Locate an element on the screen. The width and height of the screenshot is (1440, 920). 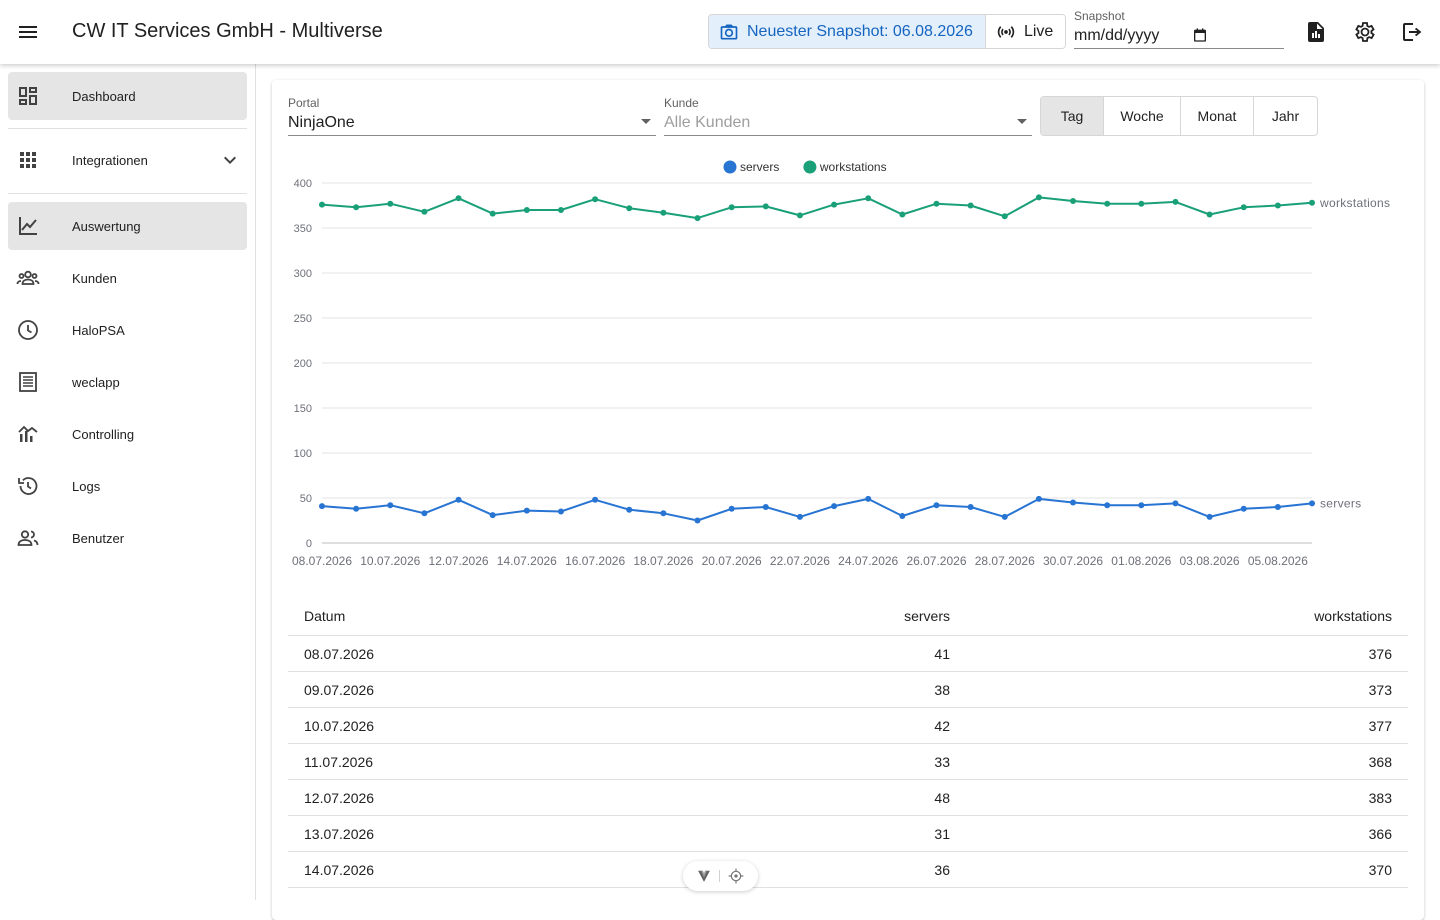
report-icon is located at coordinates (1316, 32).